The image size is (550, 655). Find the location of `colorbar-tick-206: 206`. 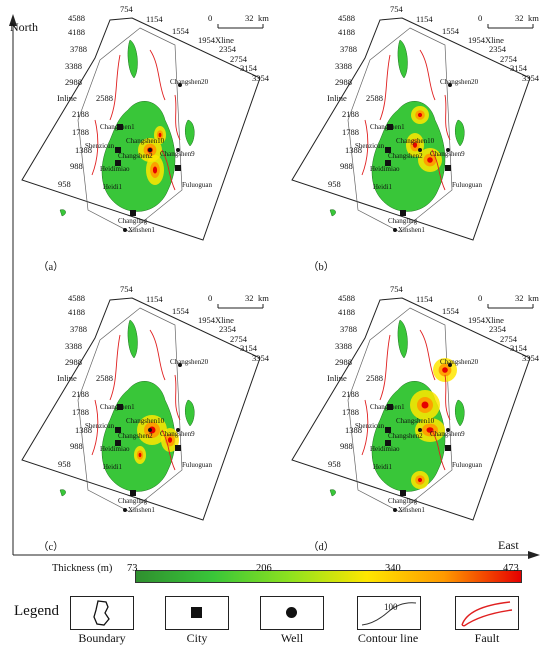

colorbar-tick-206: 206 is located at coordinates (264, 568).